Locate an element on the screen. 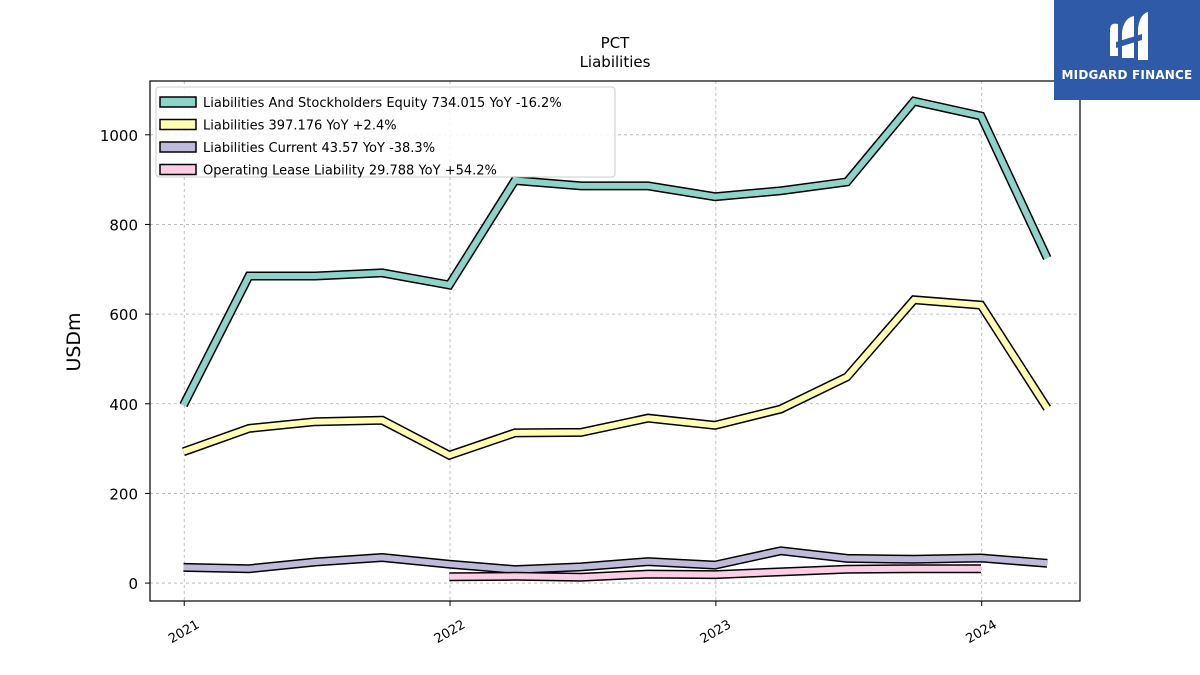  logo-text: MIDGARD FINANCE is located at coordinates (1127, 75).